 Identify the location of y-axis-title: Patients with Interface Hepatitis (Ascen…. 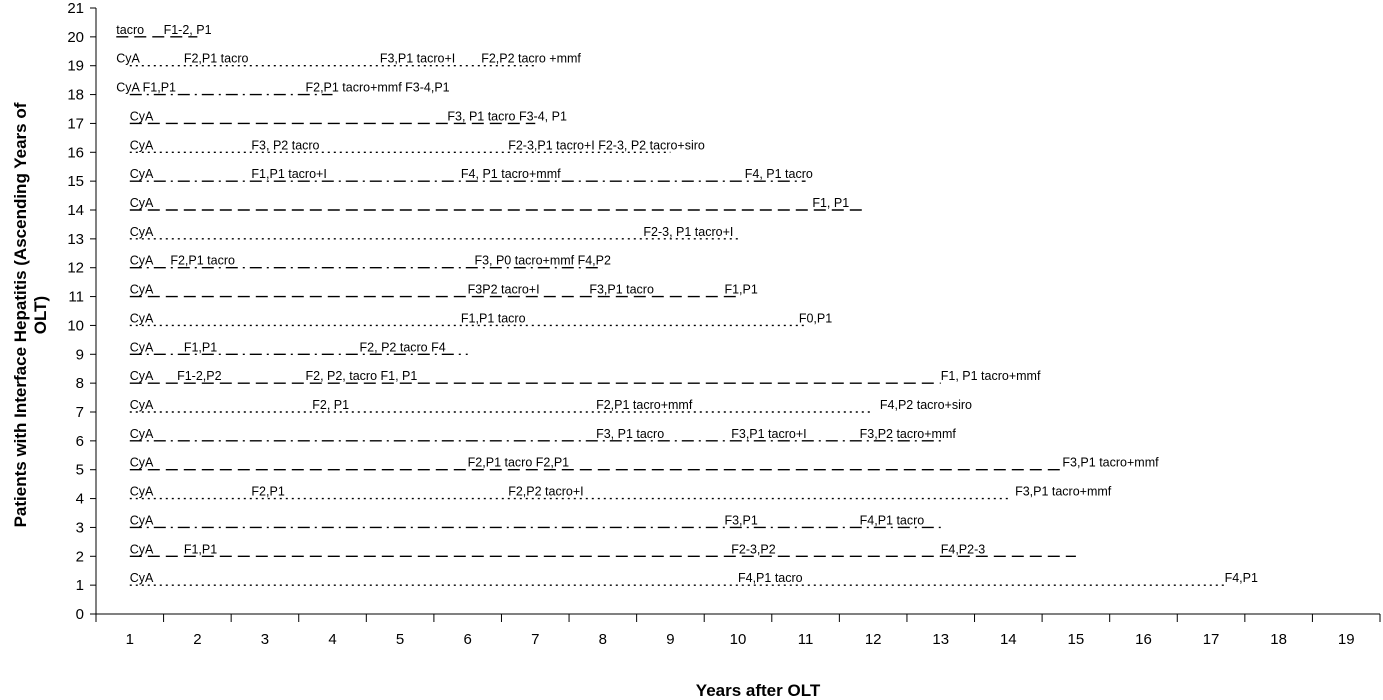
(30, 314).